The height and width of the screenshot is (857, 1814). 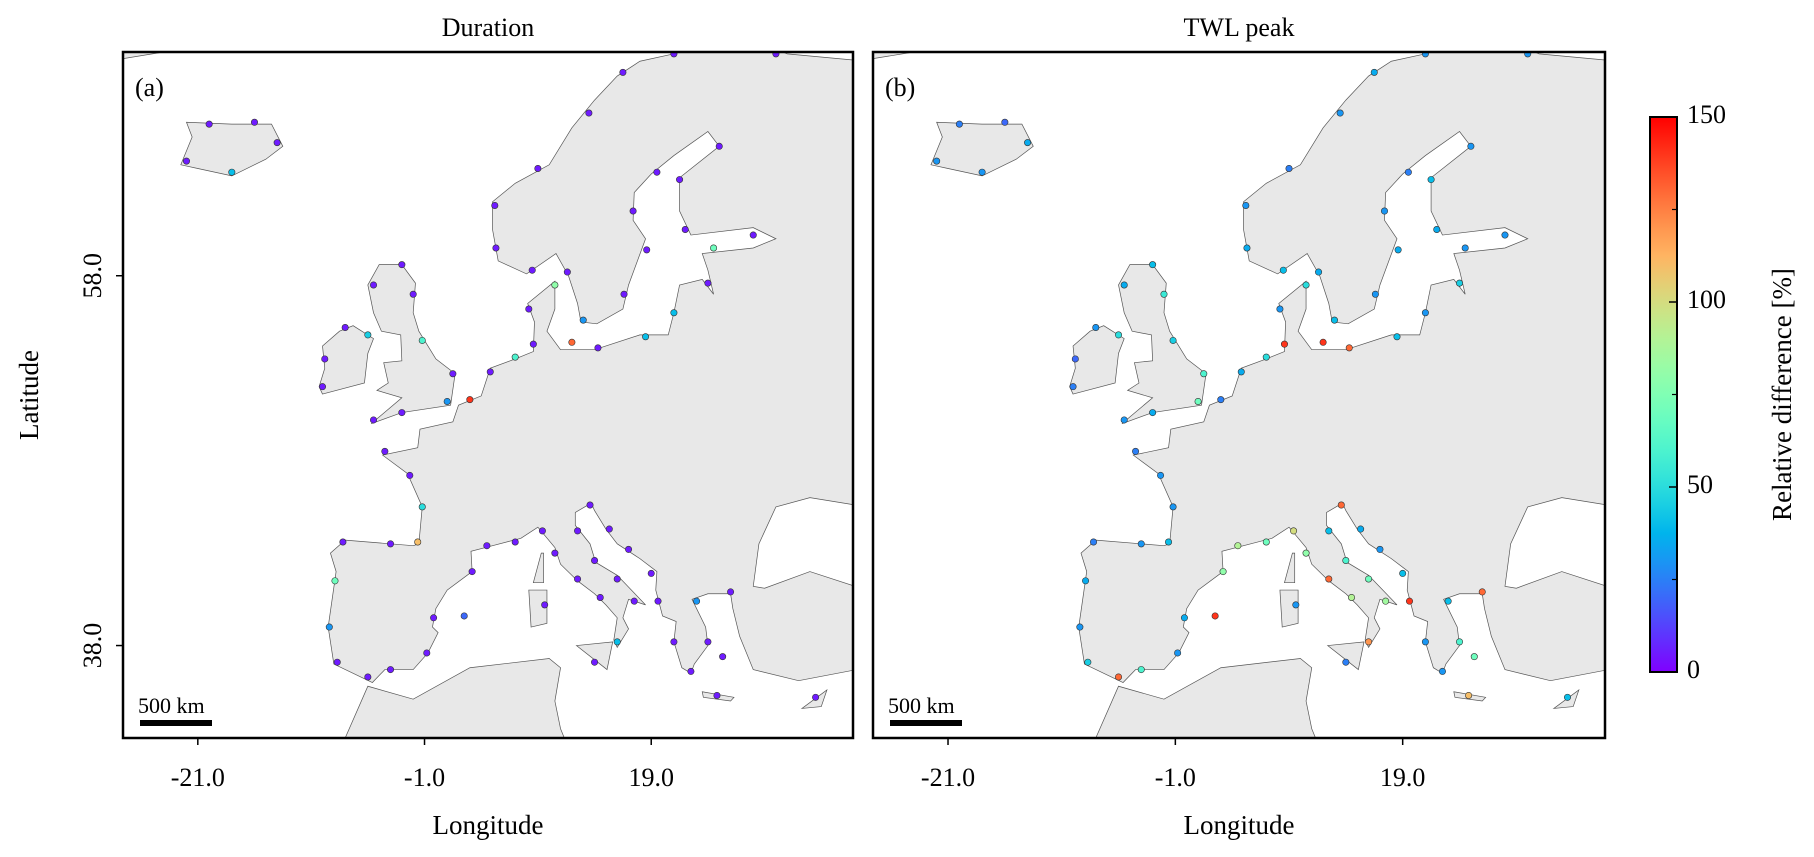 What do you see at coordinates (1782, 394) in the screenshot?
I see `colorbar-label: Relative difference [%]` at bounding box center [1782, 394].